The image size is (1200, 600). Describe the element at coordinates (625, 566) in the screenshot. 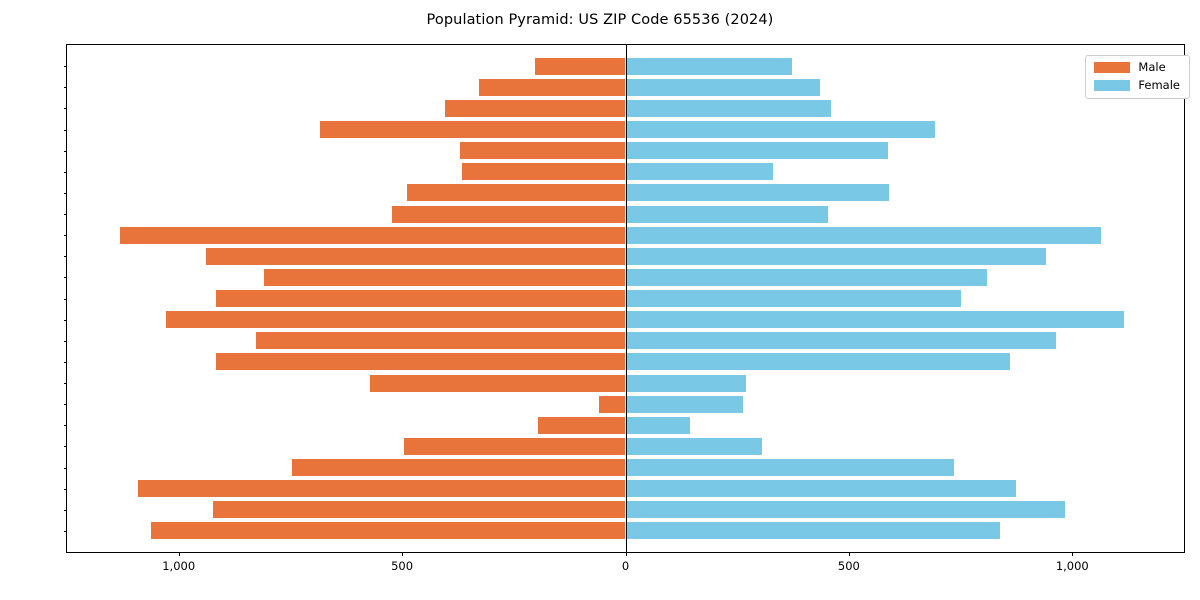

I see `x-tick-label: 0` at that location.